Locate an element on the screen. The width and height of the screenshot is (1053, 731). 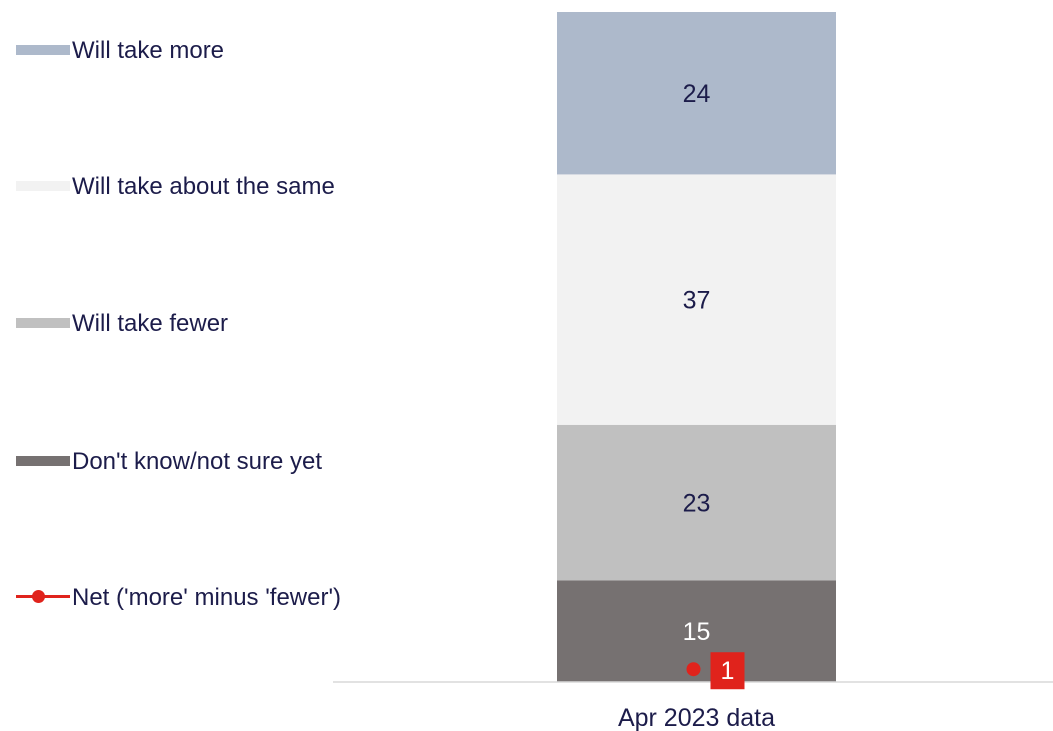
legend-item-will-take-more: Will take more is located at coordinates (179, 50).